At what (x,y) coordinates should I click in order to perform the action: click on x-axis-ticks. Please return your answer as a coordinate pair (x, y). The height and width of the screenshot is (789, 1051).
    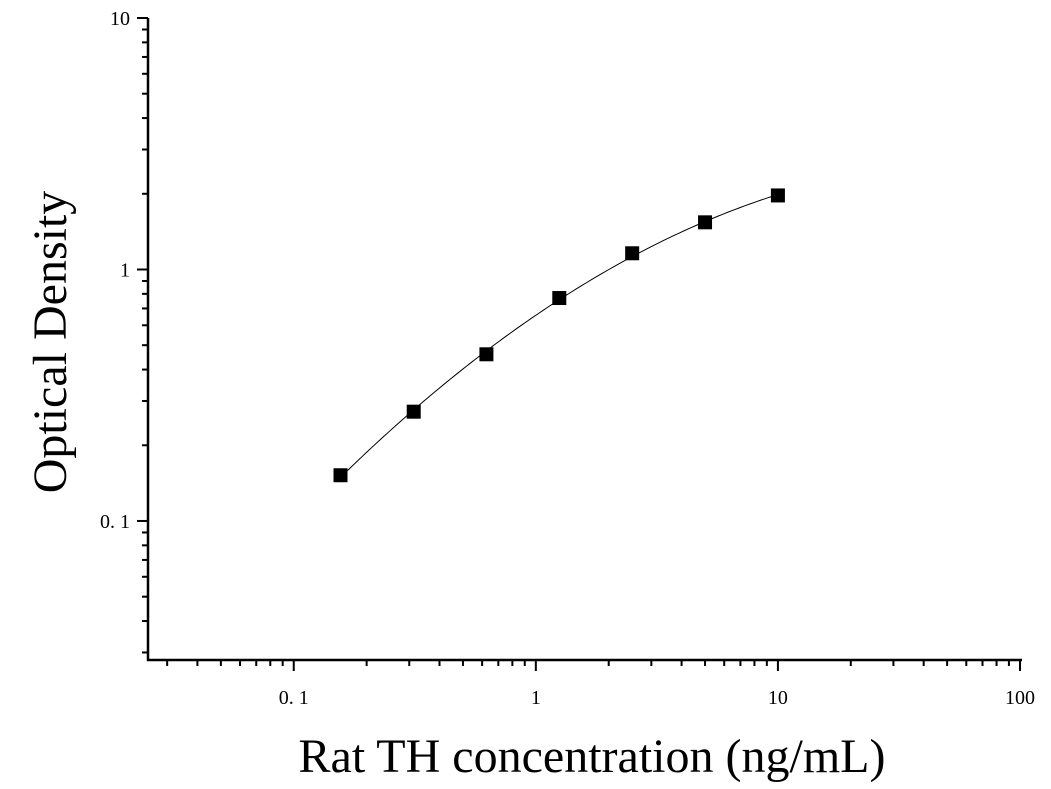
    Looking at the image, I should click on (593, 665).